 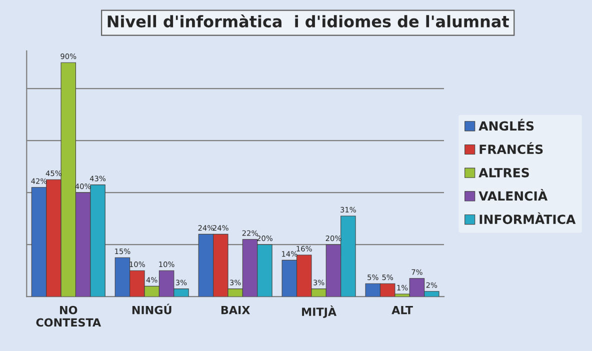 What do you see at coordinates (503, 173) in the screenshot?
I see `legend-label: ALTRES` at bounding box center [503, 173].